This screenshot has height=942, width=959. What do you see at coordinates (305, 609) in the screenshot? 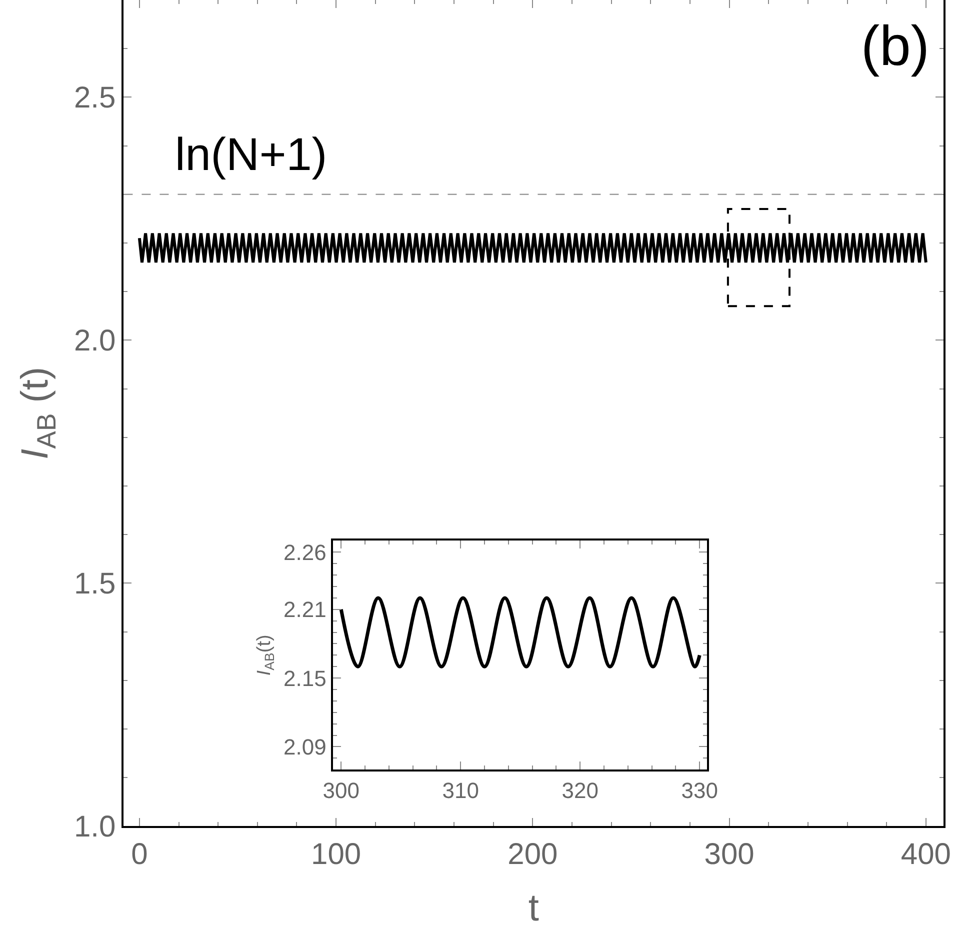
I see `y-tick-label: 2.21` at bounding box center [305, 609].